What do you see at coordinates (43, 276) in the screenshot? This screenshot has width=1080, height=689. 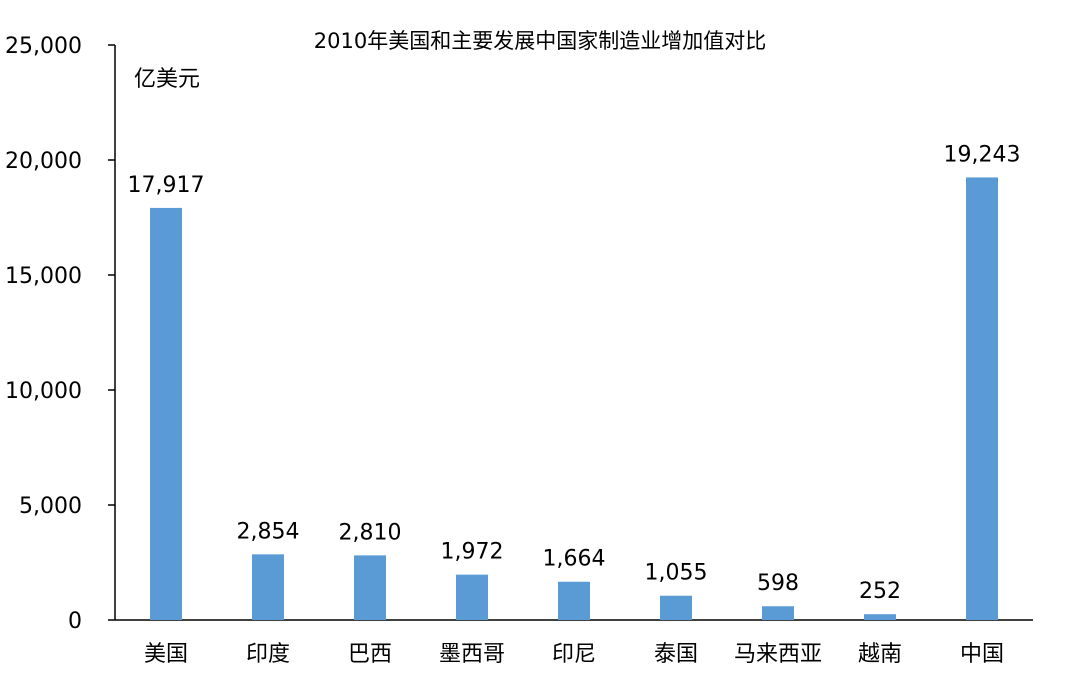 I see `y-tick-label: 15,000` at bounding box center [43, 276].